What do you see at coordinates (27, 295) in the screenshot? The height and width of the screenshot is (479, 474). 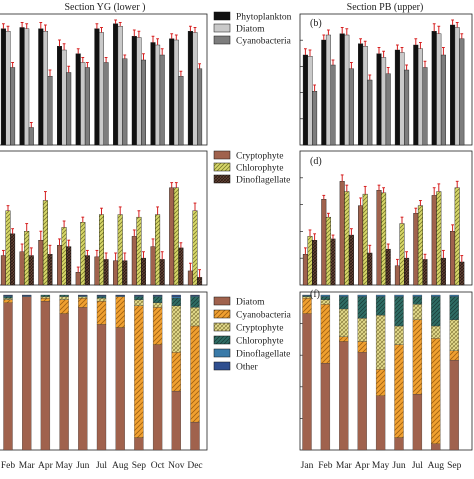 I see `bar-e-other-mar` at bounding box center [27, 295].